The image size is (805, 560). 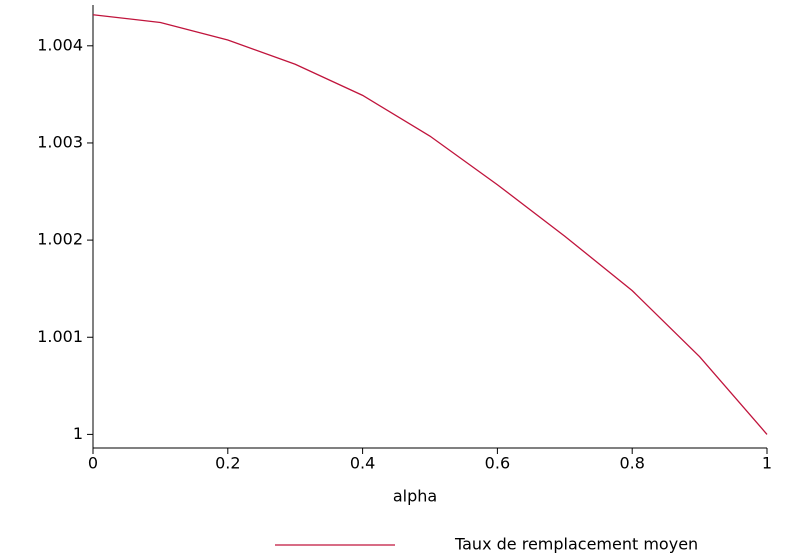 What do you see at coordinates (93, 463) in the screenshot?
I see `x-tick-label: 0` at bounding box center [93, 463].